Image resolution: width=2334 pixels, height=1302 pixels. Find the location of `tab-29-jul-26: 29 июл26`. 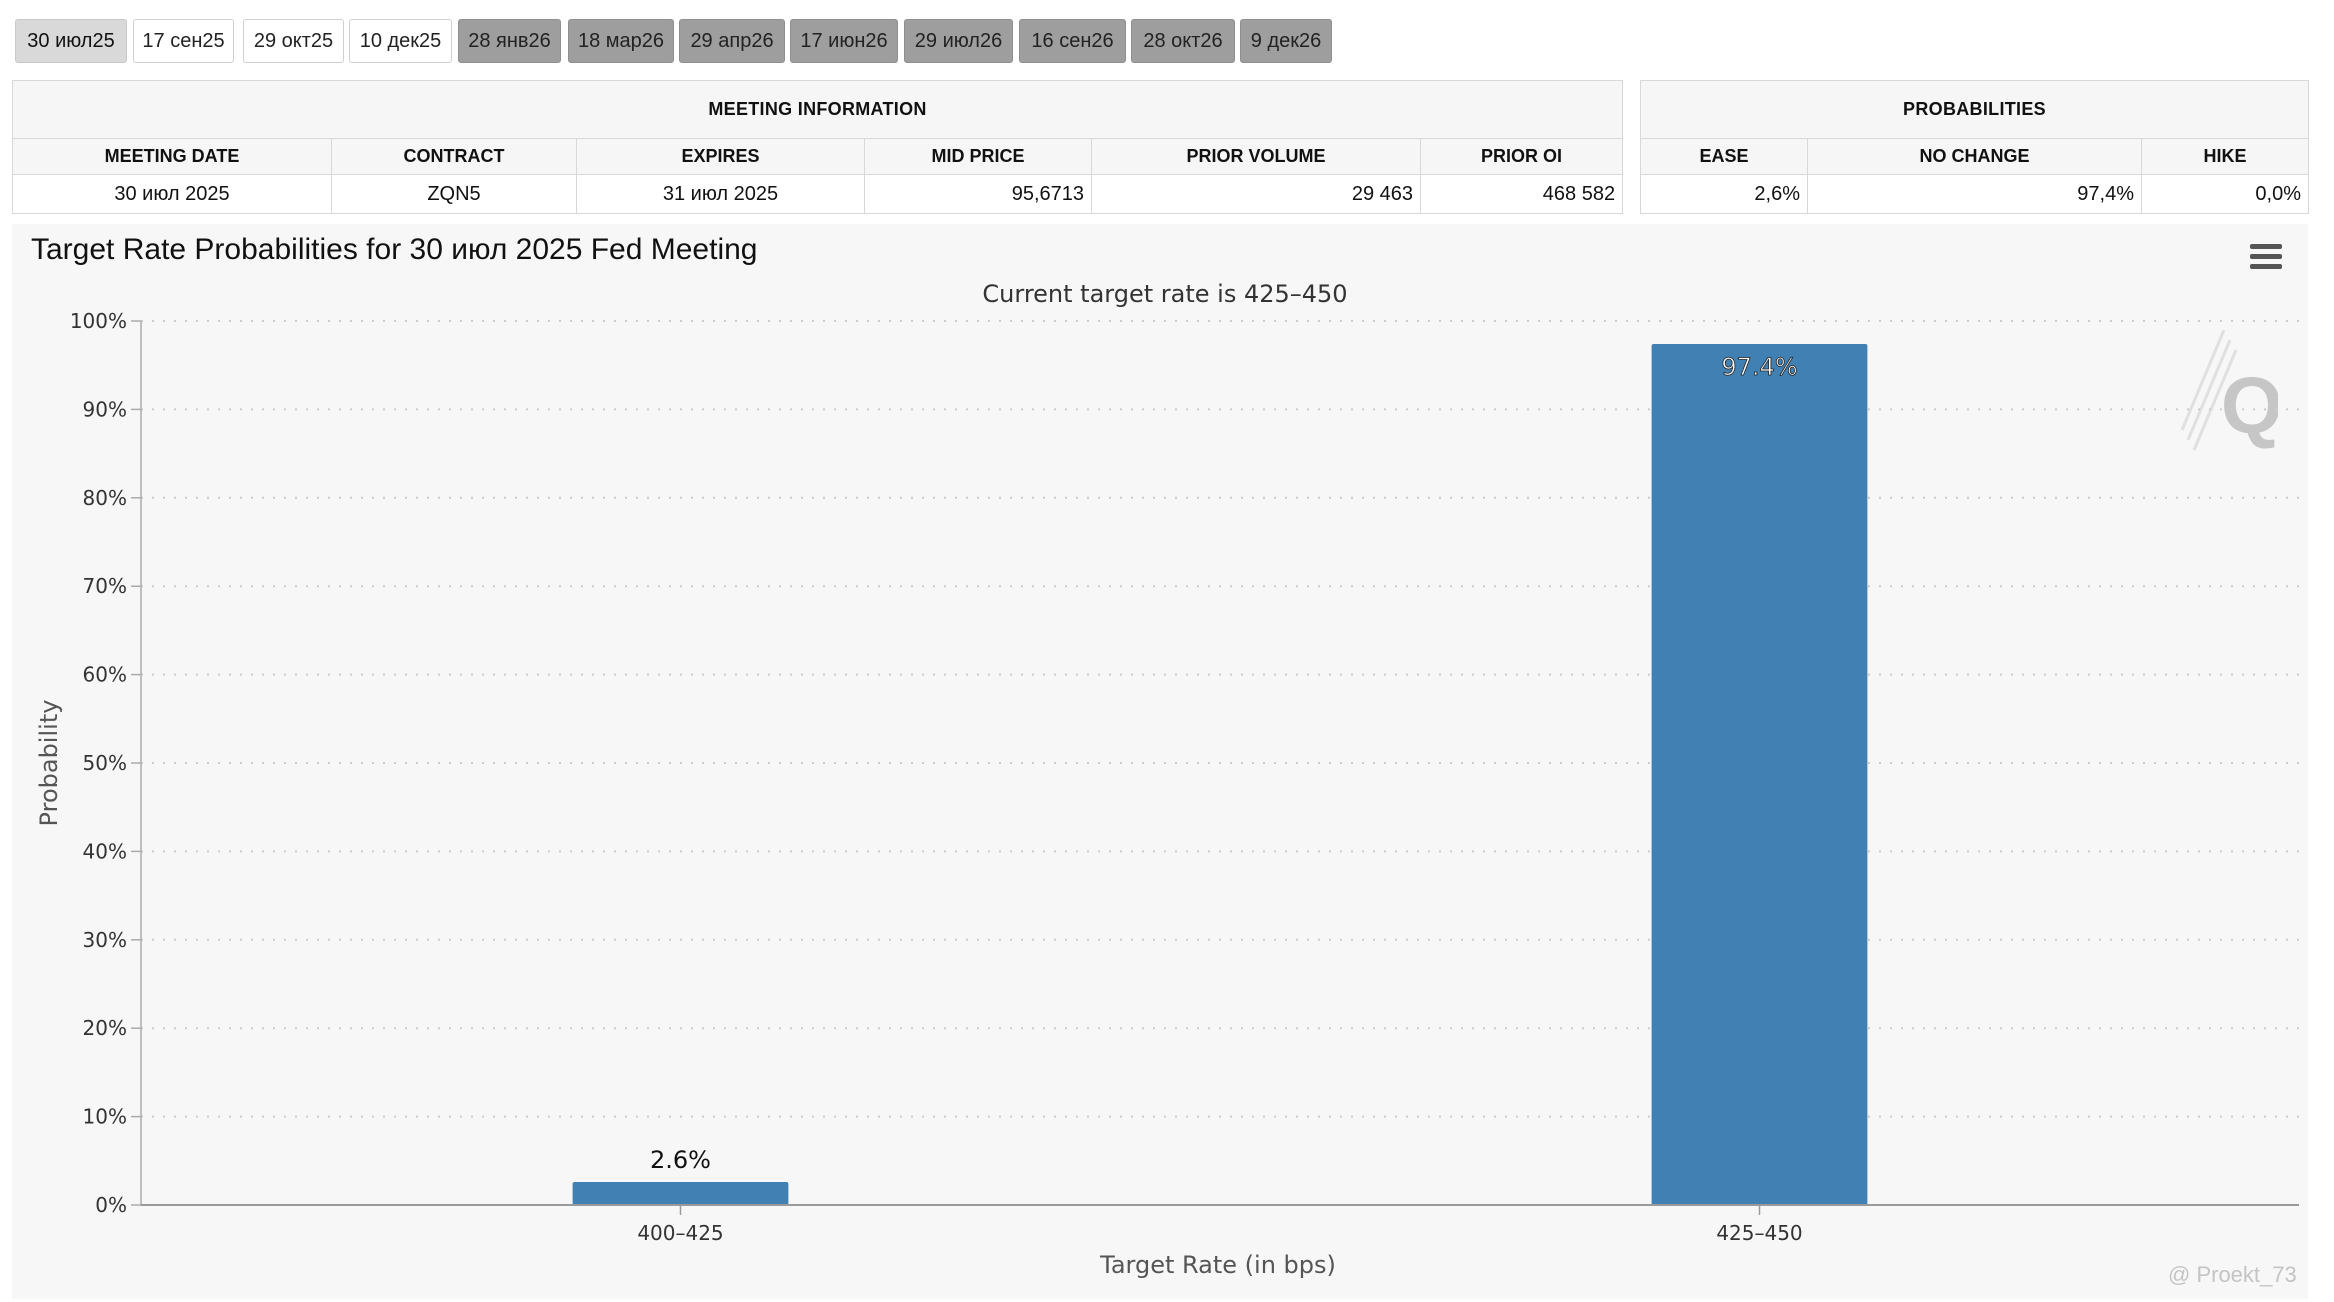

tab-29-jul-26: 29 июл26 is located at coordinates (958, 41).